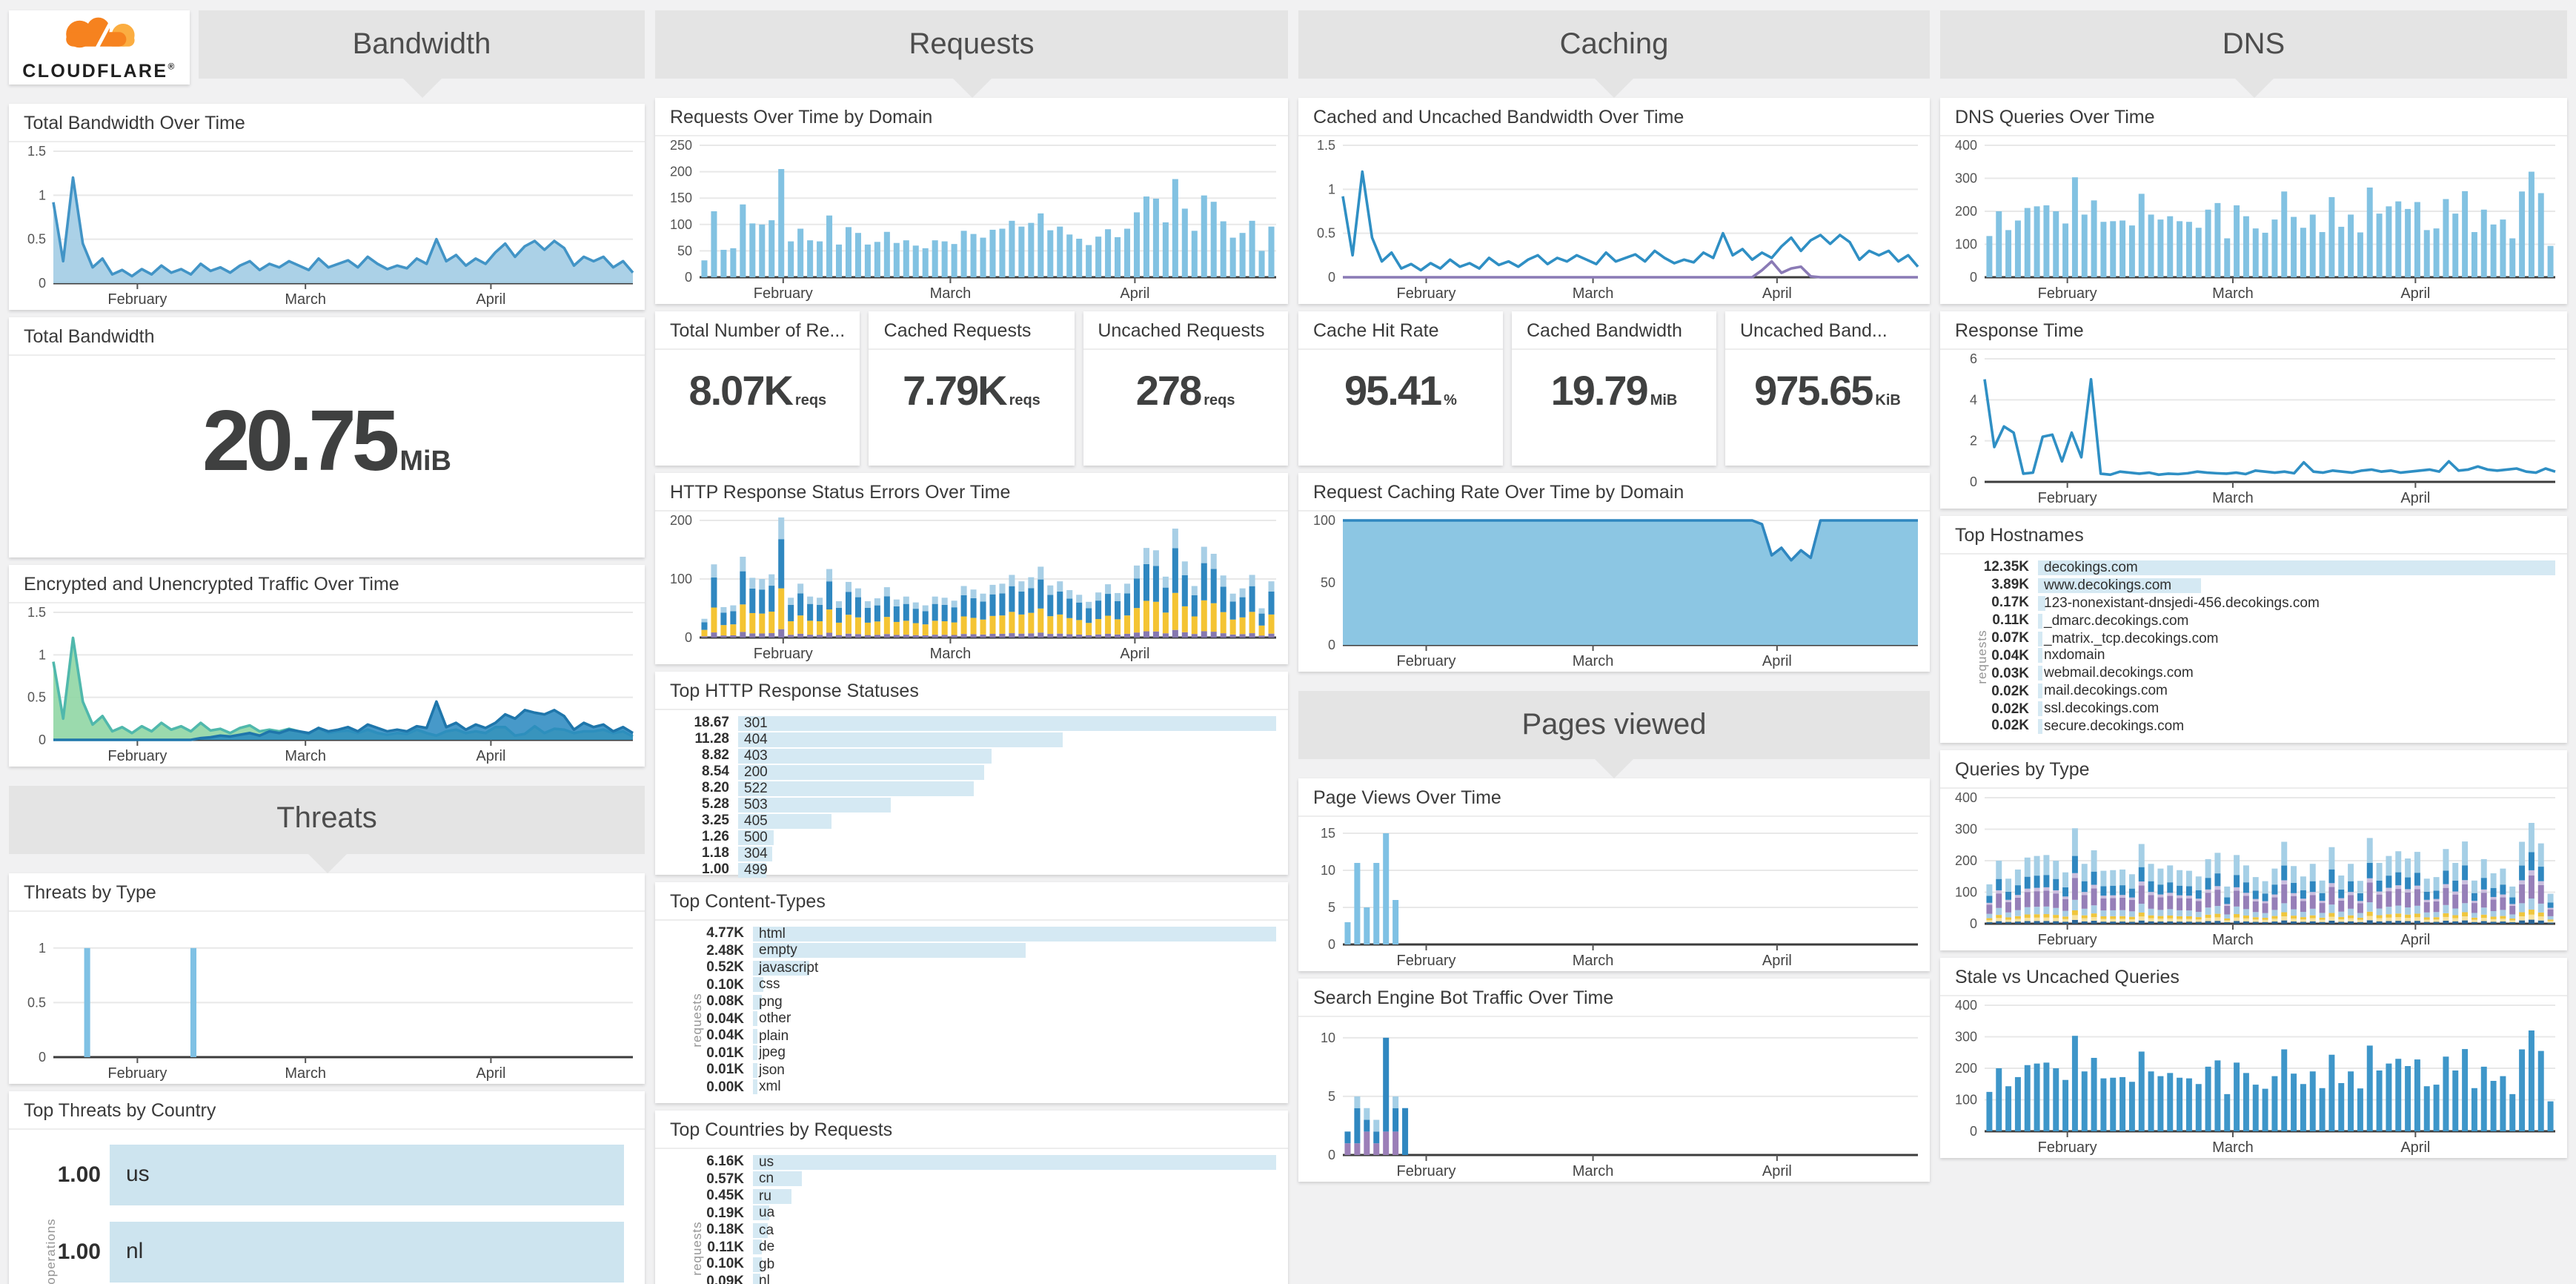 Image resolution: width=2576 pixels, height=1284 pixels. What do you see at coordinates (976, 951) in the screenshot?
I see `list-item: 2.48K empty` at bounding box center [976, 951].